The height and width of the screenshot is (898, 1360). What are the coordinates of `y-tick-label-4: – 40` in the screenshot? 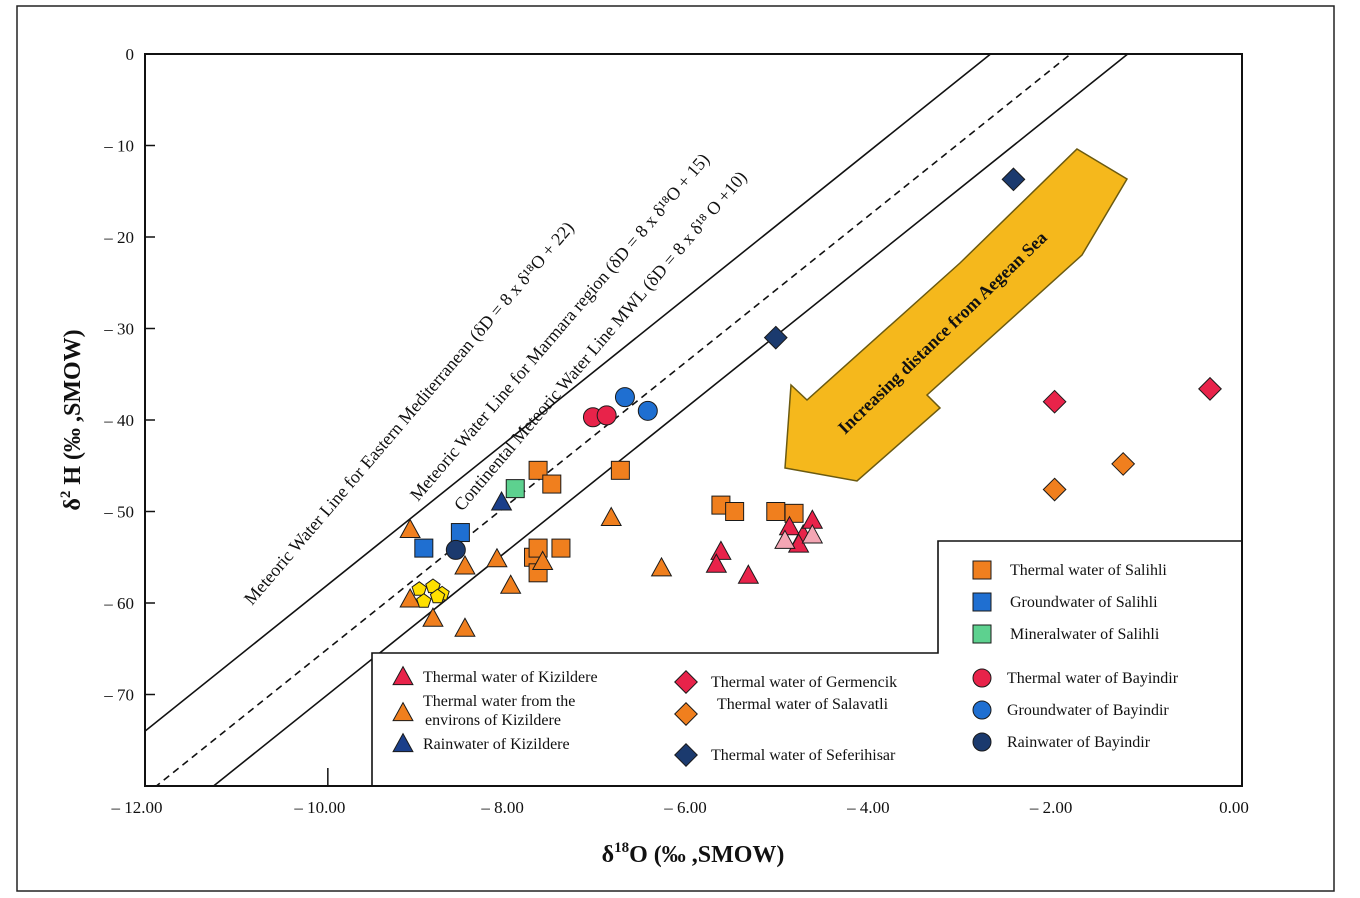 It's located at (118, 420).